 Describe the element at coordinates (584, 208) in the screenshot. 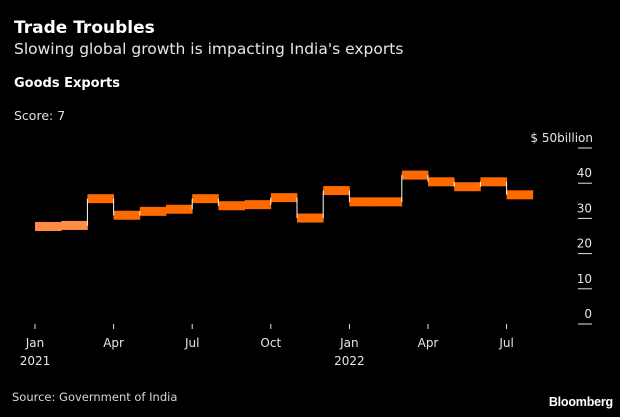

I see `y-tick-label: 30` at that location.